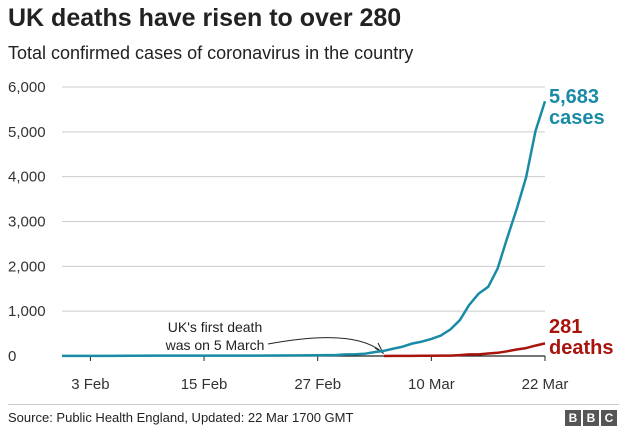  I want to click on annotation-text: was on 5 March, so click(215, 345).